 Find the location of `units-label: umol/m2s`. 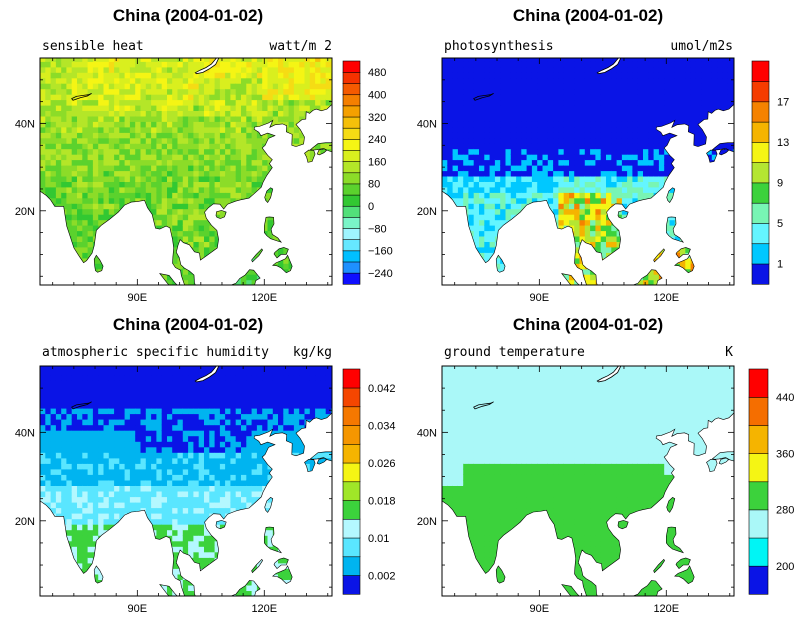

units-label: umol/m2s is located at coordinates (701, 46).